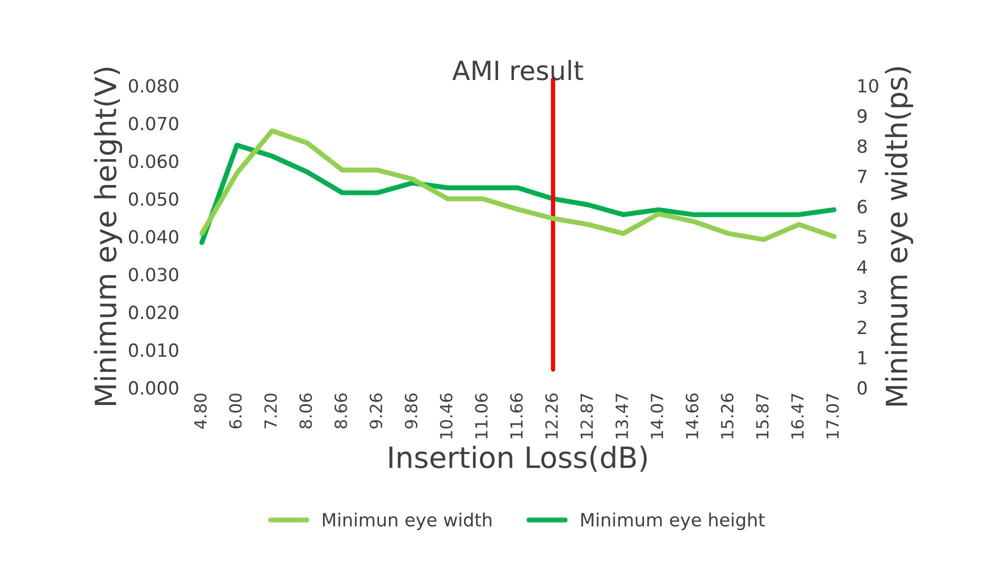  Describe the element at coordinates (518, 459) in the screenshot. I see `x-axis-title: Insertion Loss(dB)` at that location.